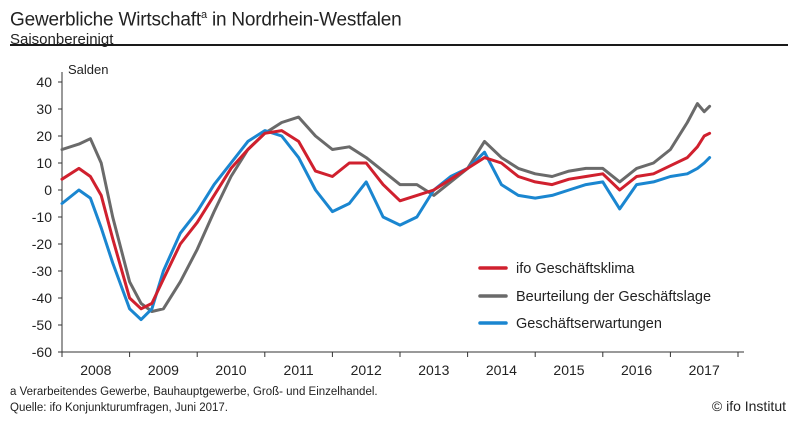 The height and width of the screenshot is (426, 800). What do you see at coordinates (44, 82) in the screenshot?
I see `y-tick-label: 40` at bounding box center [44, 82].